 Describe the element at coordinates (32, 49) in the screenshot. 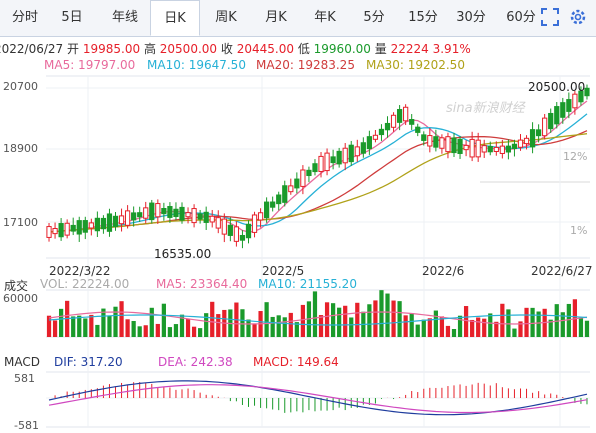

I see `quote-date: 2022/06/27` at that location.